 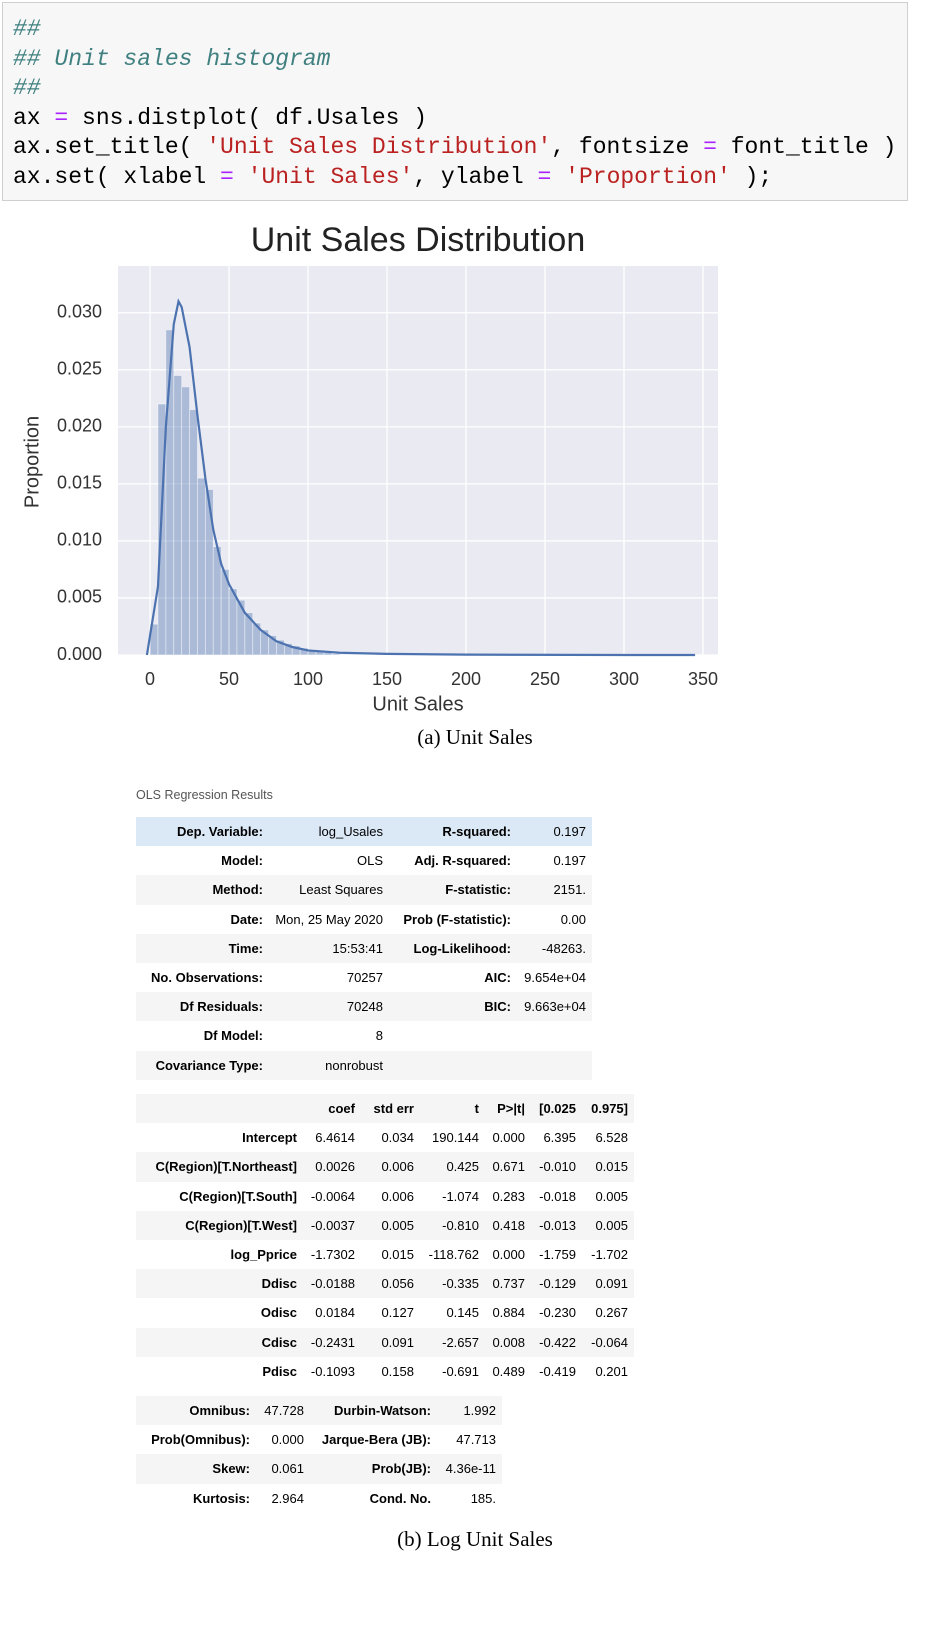 What do you see at coordinates (508, 1167) in the screenshot?
I see `table-cell: 0.671` at bounding box center [508, 1167].